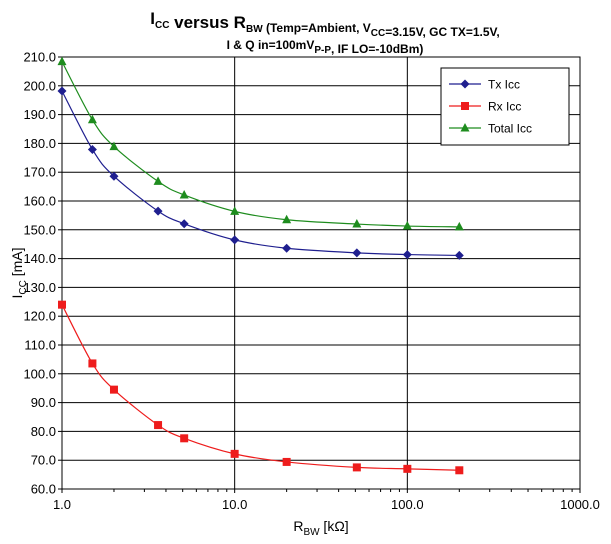 The width and height of the screenshot is (611, 544). I want to click on x-tick-label: 1.0, so click(62, 504).